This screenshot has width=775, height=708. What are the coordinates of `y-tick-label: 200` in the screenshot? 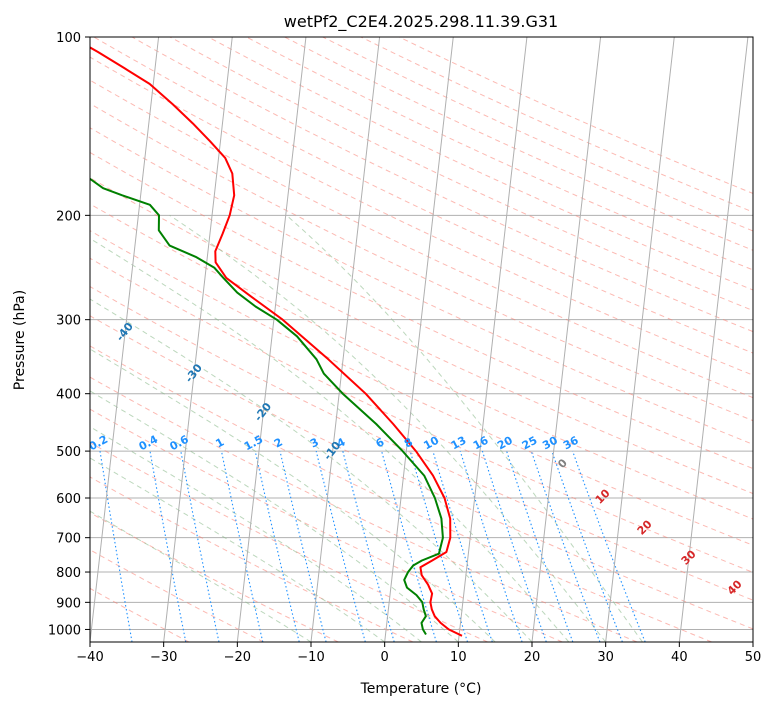 It's located at (68, 216).